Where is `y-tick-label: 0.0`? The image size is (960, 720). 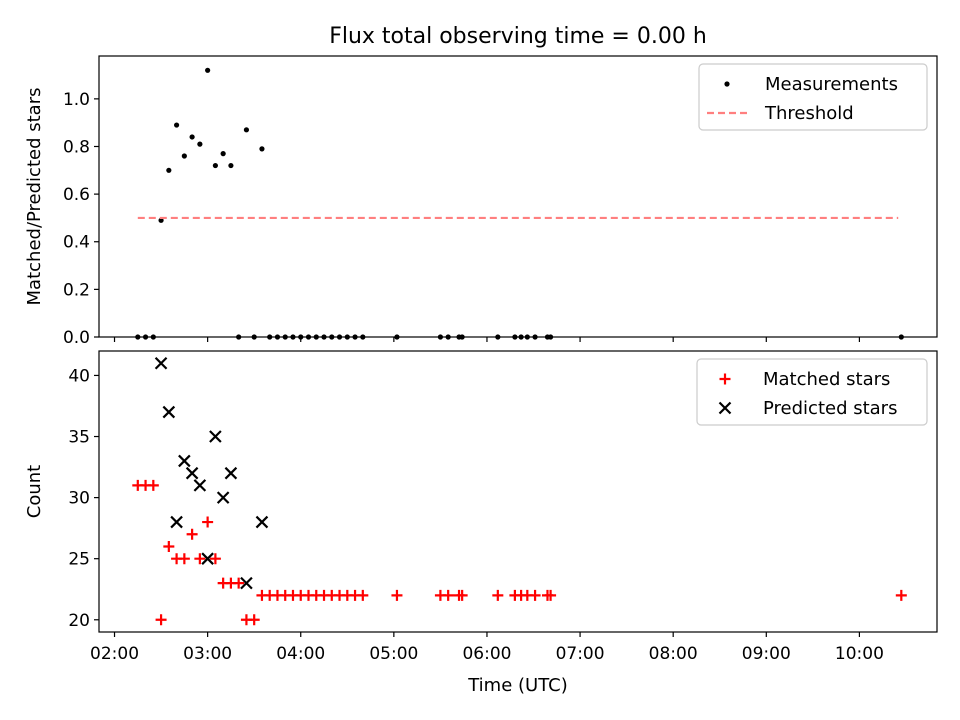
y-tick-label: 0.0 is located at coordinates (76, 338).